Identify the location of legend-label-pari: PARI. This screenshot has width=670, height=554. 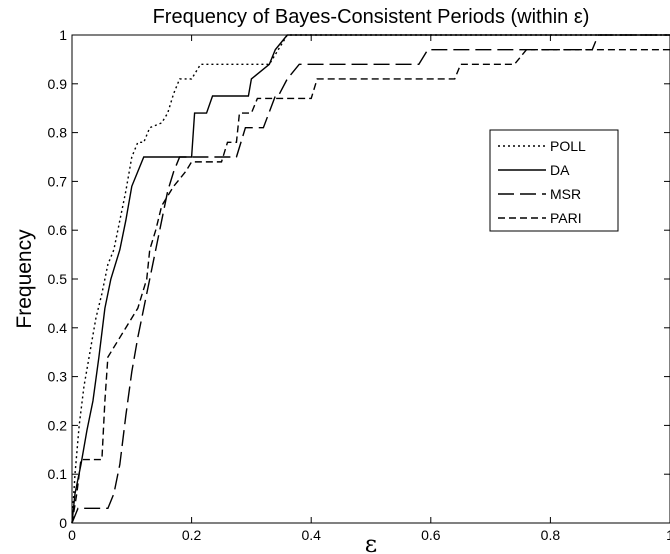
(566, 218).